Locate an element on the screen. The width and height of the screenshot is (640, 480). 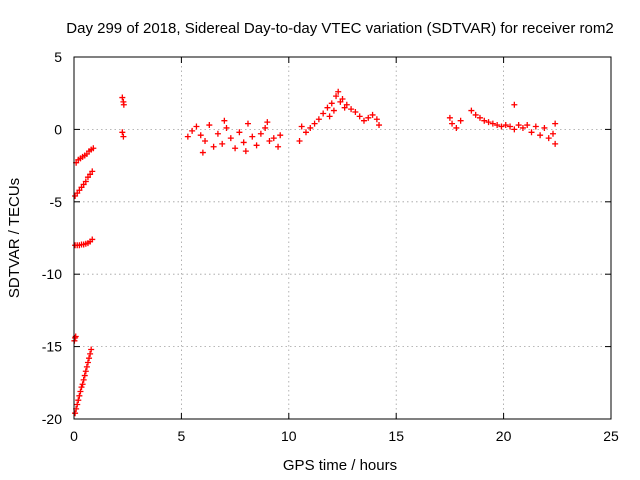
series-arc-e is located at coordinates (85, 155).